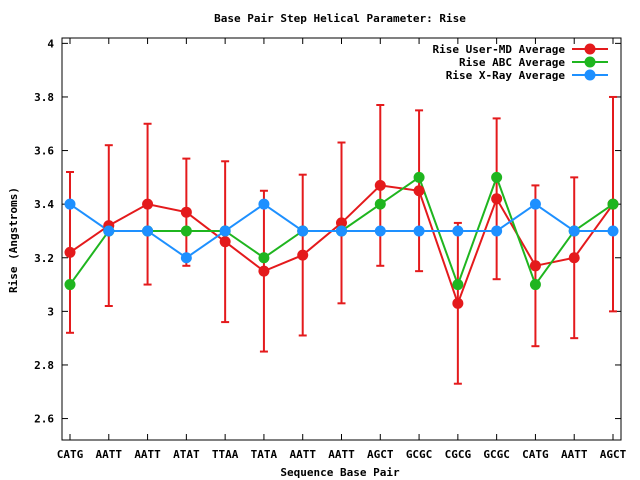  Describe the element at coordinates (44, 365) in the screenshot. I see `y-tick-label: 2.8` at that location.